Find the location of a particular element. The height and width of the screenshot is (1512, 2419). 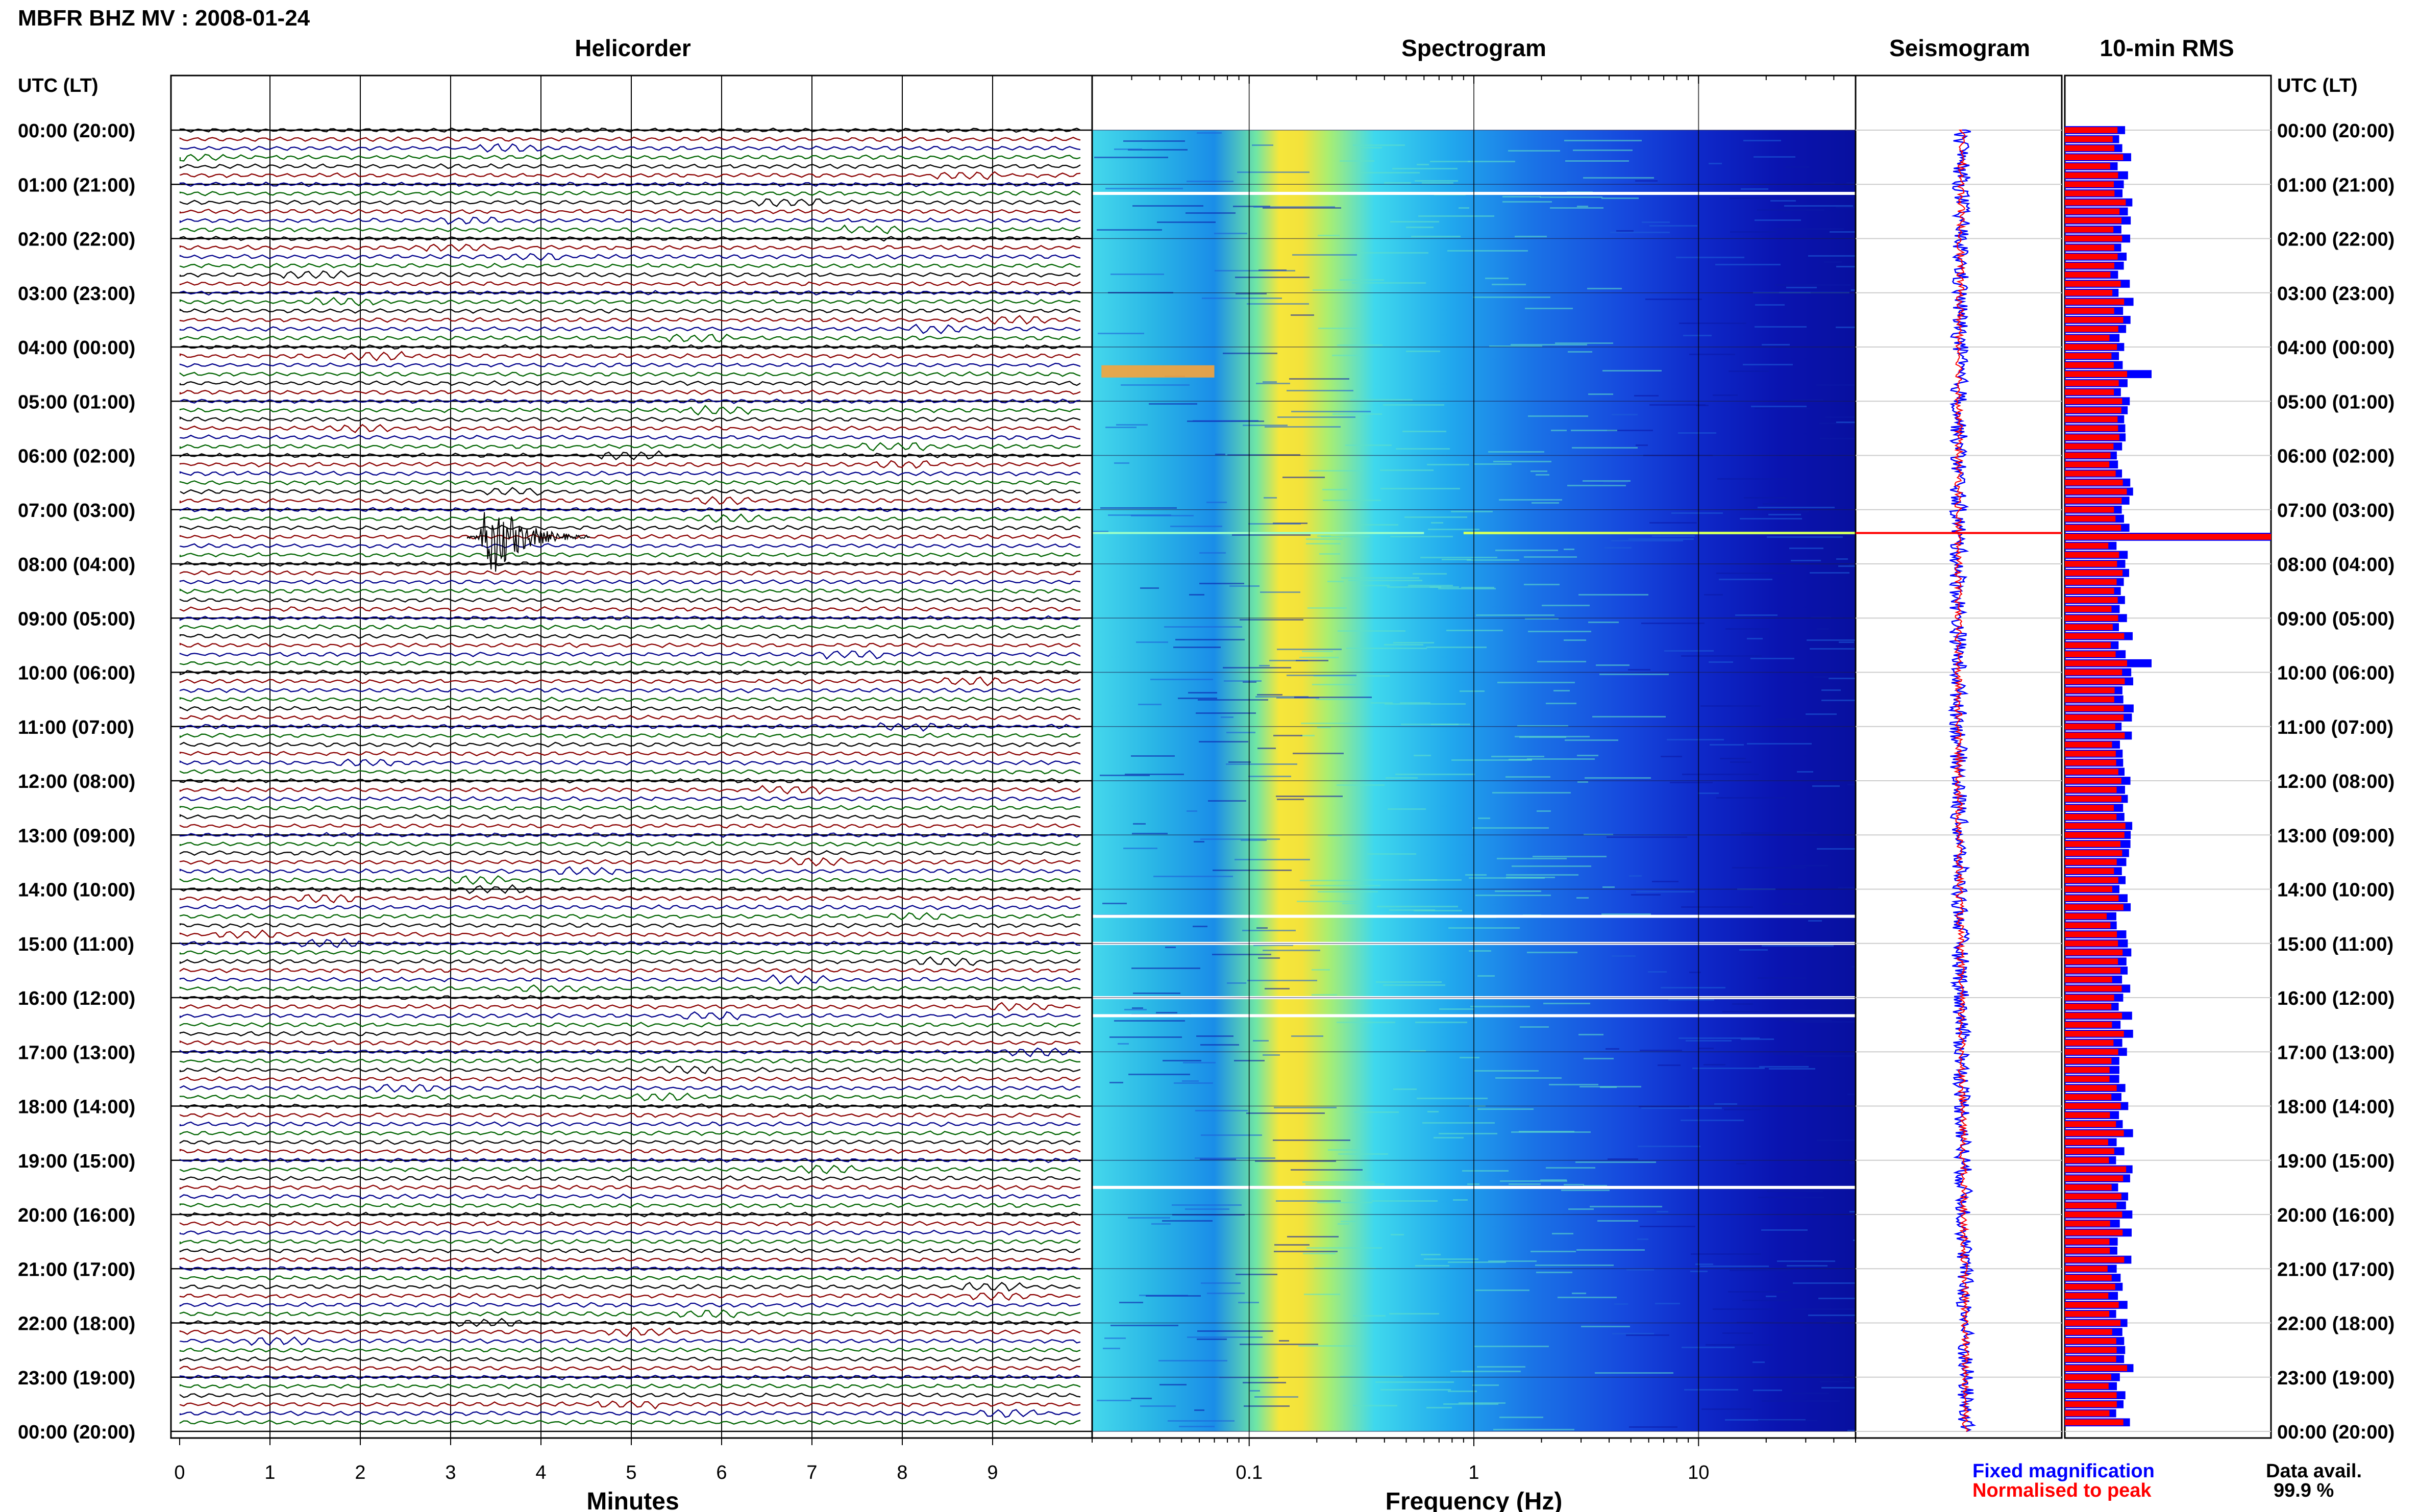

time-label-left: 13:00 (09:00) is located at coordinates (76, 836).